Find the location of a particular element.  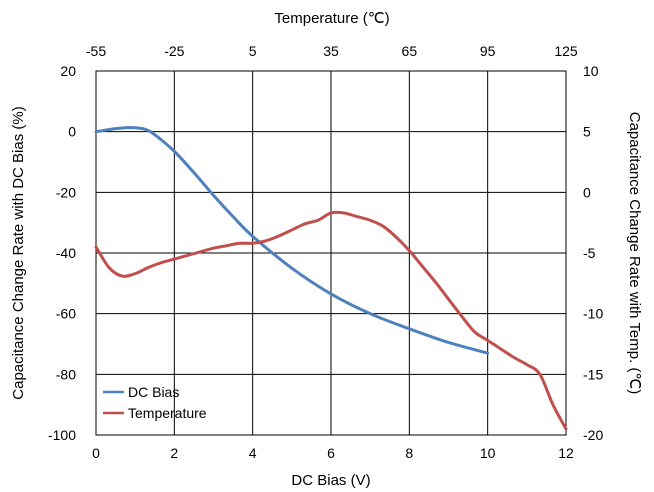

top-tick-label: -55 is located at coordinates (96, 51).